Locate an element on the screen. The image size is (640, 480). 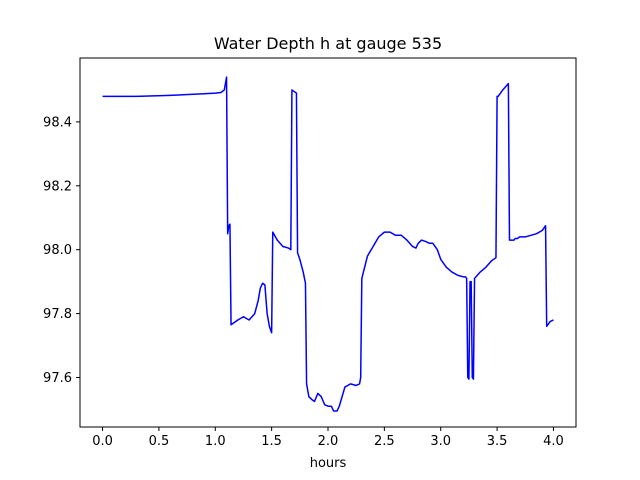
chart-title: Water Depth h at gauge 535 is located at coordinates (328, 43).